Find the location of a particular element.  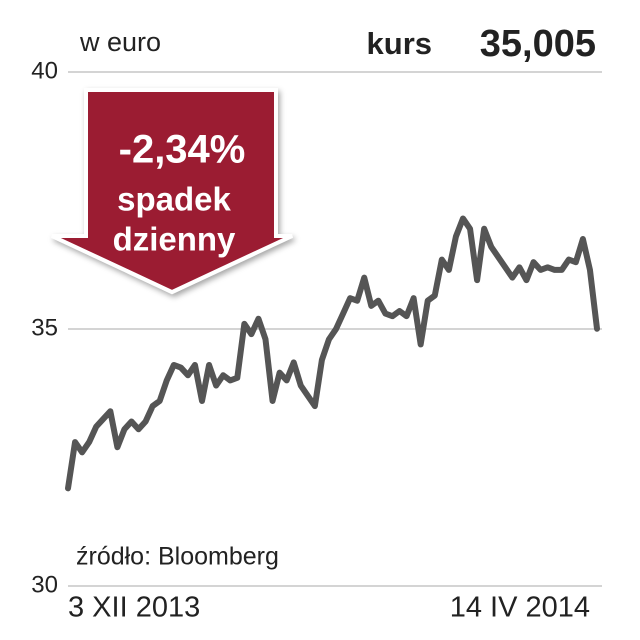

change-badge is located at coordinates (172, 191).